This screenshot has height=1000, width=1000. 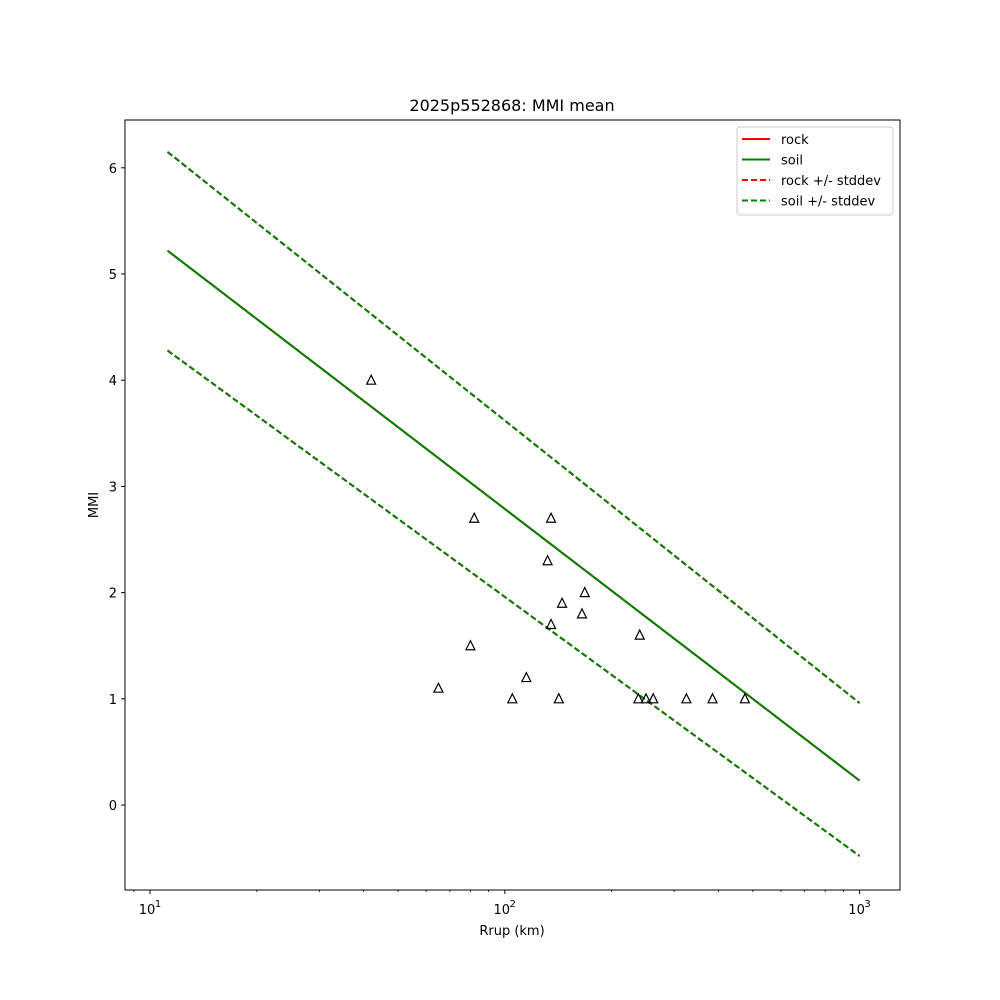 What do you see at coordinates (113, 487) in the screenshot?
I see `y-tick-label: 3` at bounding box center [113, 487].